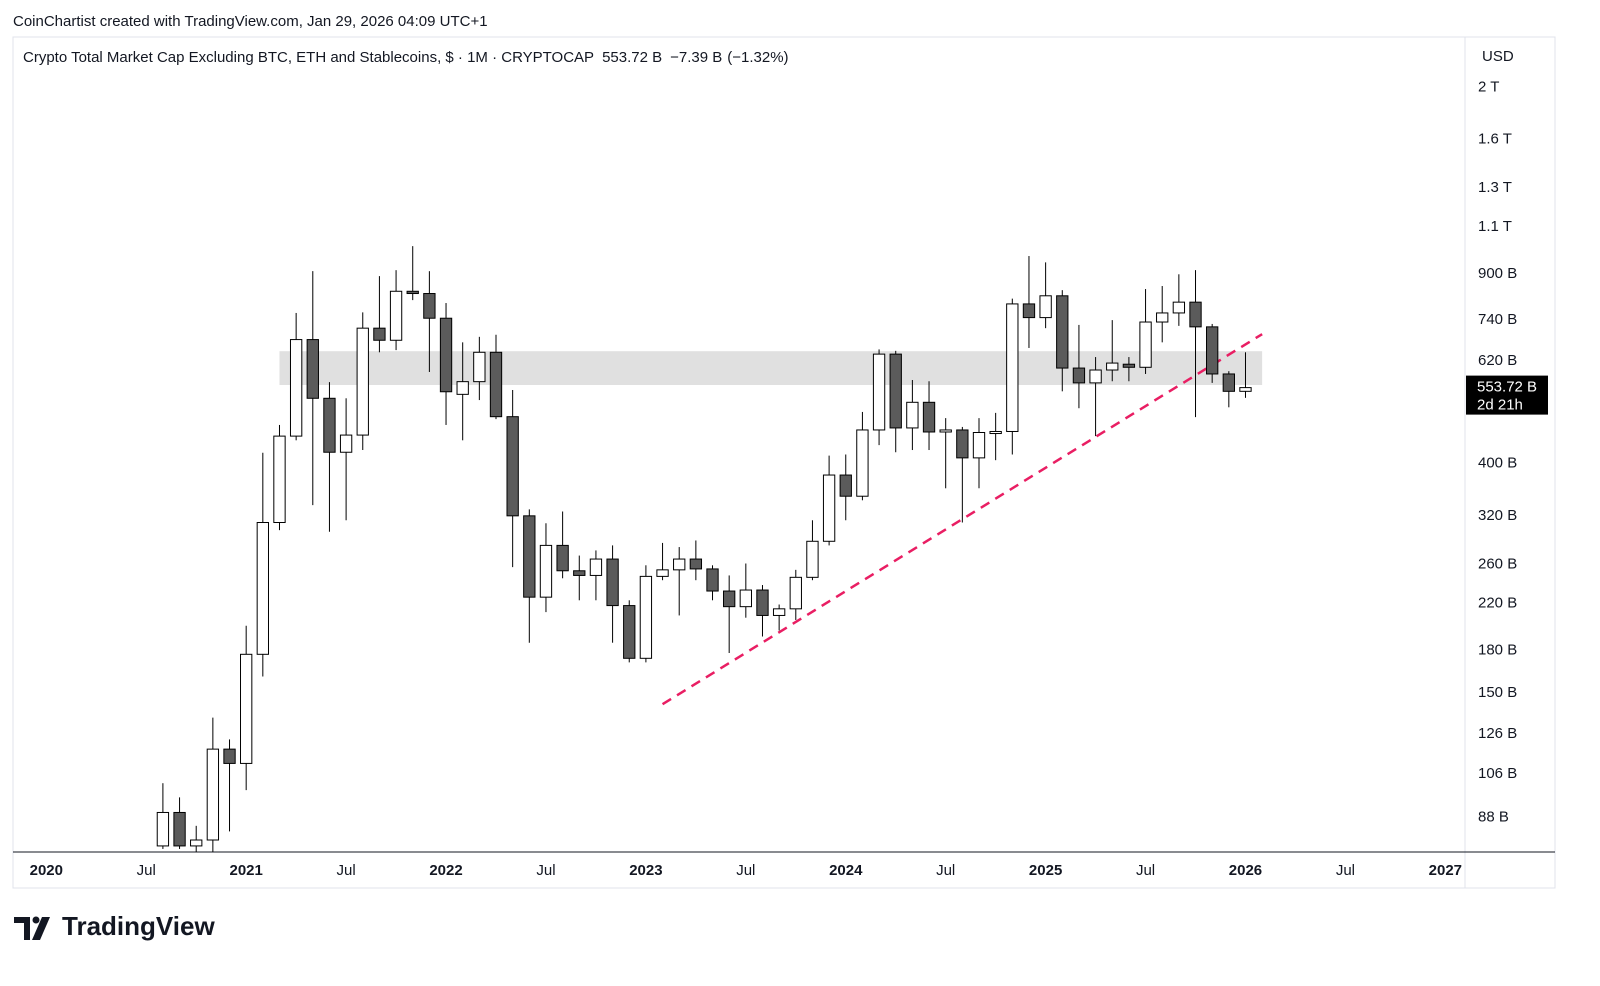 This screenshot has height=986, width=1600. What do you see at coordinates (1245, 870) in the screenshot?
I see `x-tick-label: 2026` at bounding box center [1245, 870].